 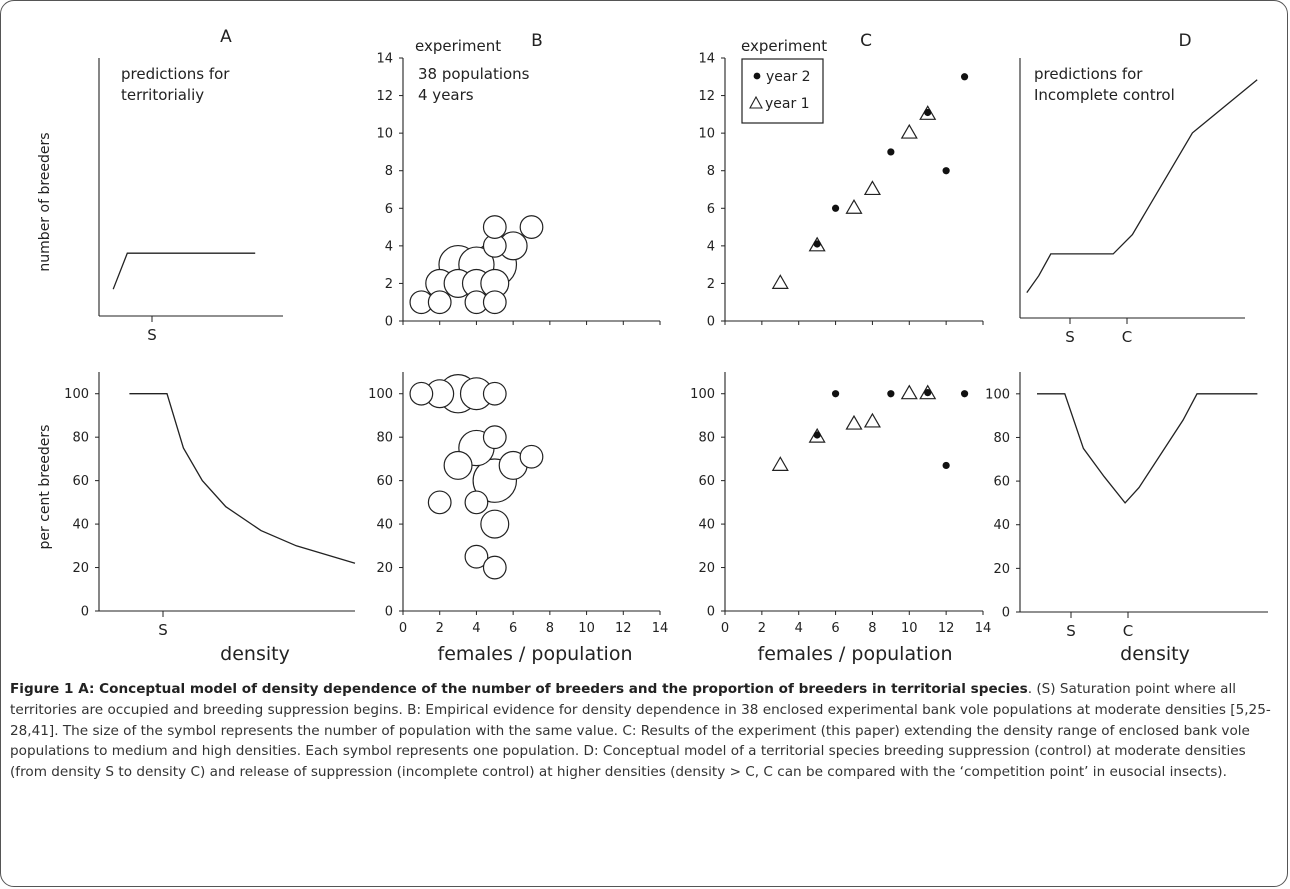 What do you see at coordinates (76, 394) in the screenshot?
I see `panel-a-bottom-ytick-label: 100` at bounding box center [76, 394].